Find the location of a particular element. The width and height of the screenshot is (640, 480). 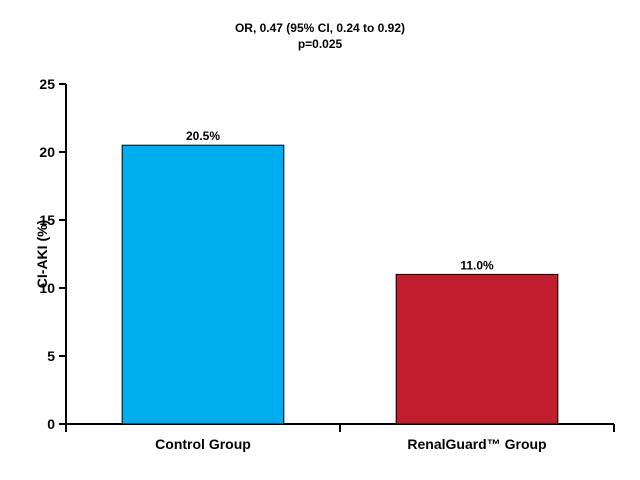

x-category-label: Control Group is located at coordinates (203, 444).